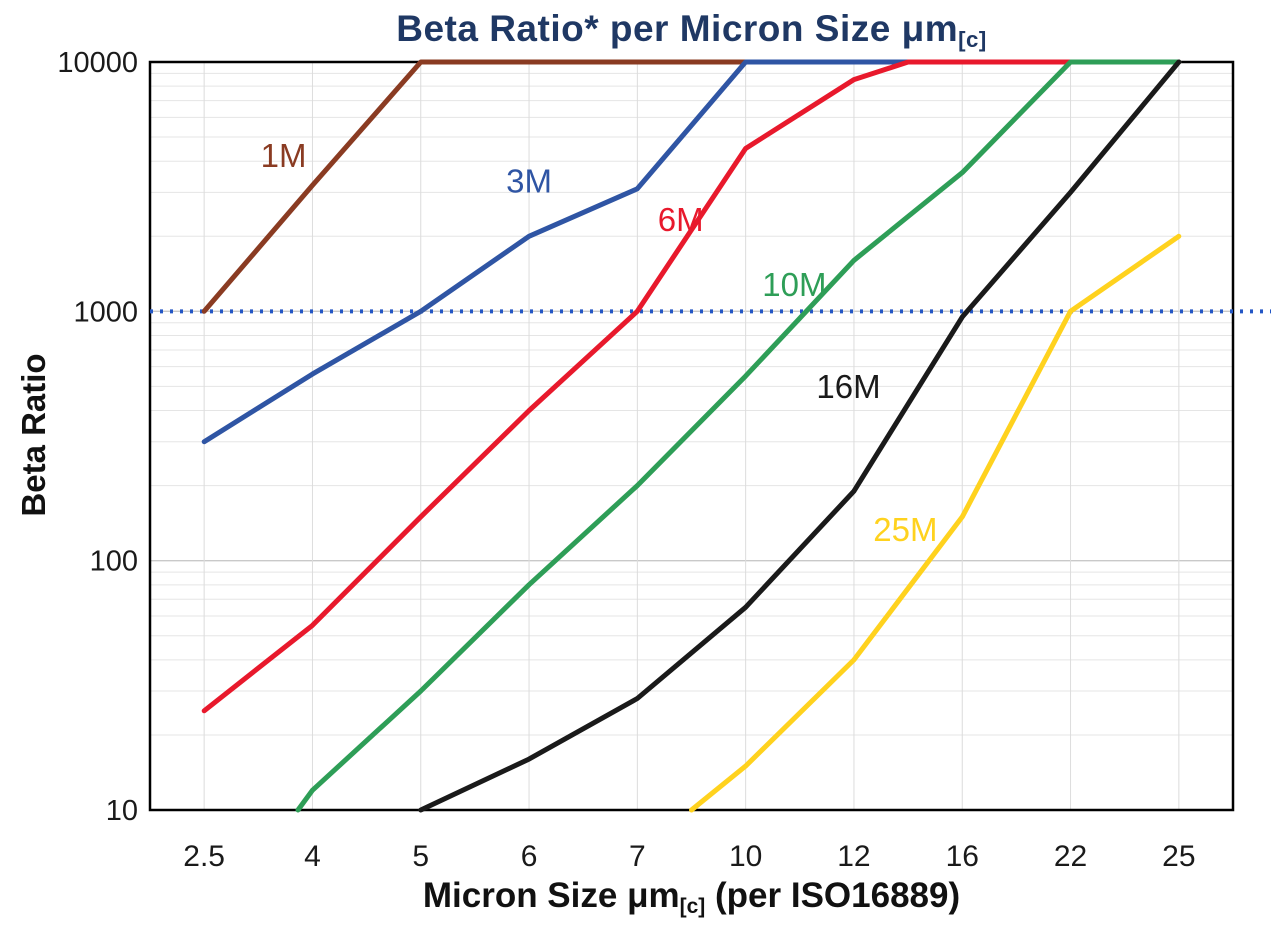  What do you see at coordinates (420, 856) in the screenshot?
I see `x-tick-label: 5` at bounding box center [420, 856].